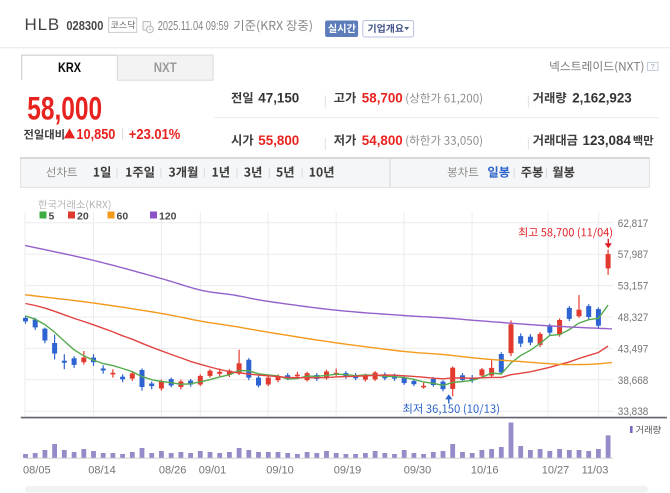 The height and width of the screenshot is (493, 670). Describe the element at coordinates (280, 470) in the screenshot. I see `svg-text: 09/10` at that location.